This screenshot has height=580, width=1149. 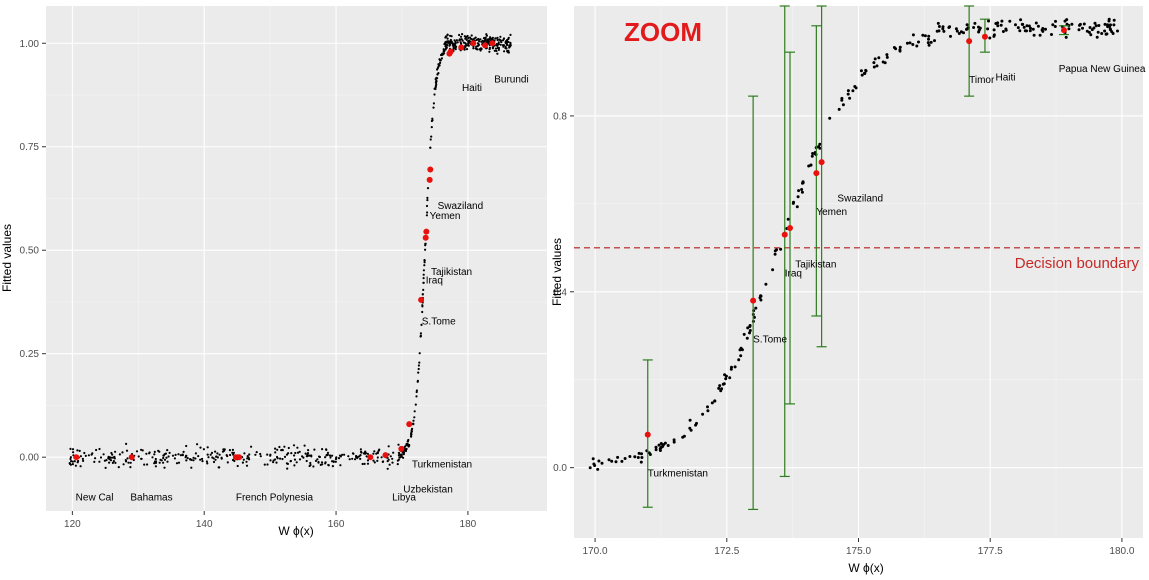 I want to click on x-tick-label: 175.0, so click(x=858, y=551).